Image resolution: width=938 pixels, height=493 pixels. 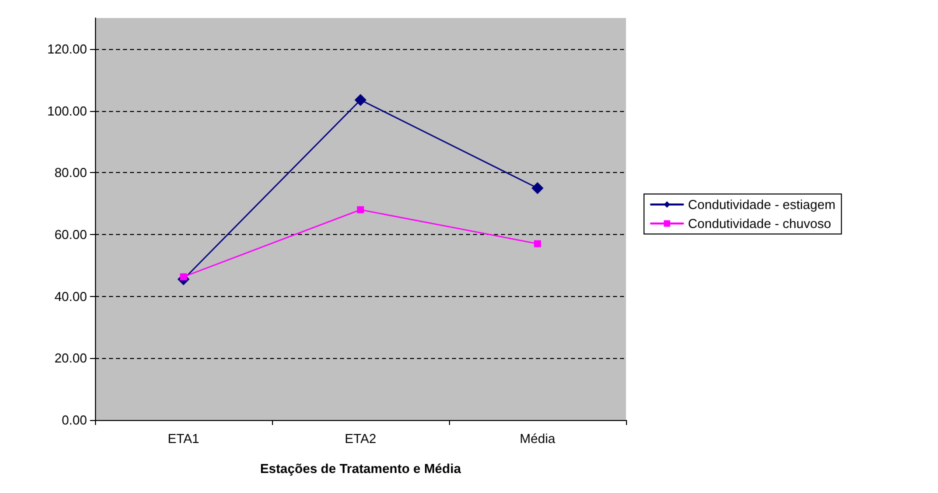 I want to click on y-tick-label: 40.00, so click(x=70, y=296).